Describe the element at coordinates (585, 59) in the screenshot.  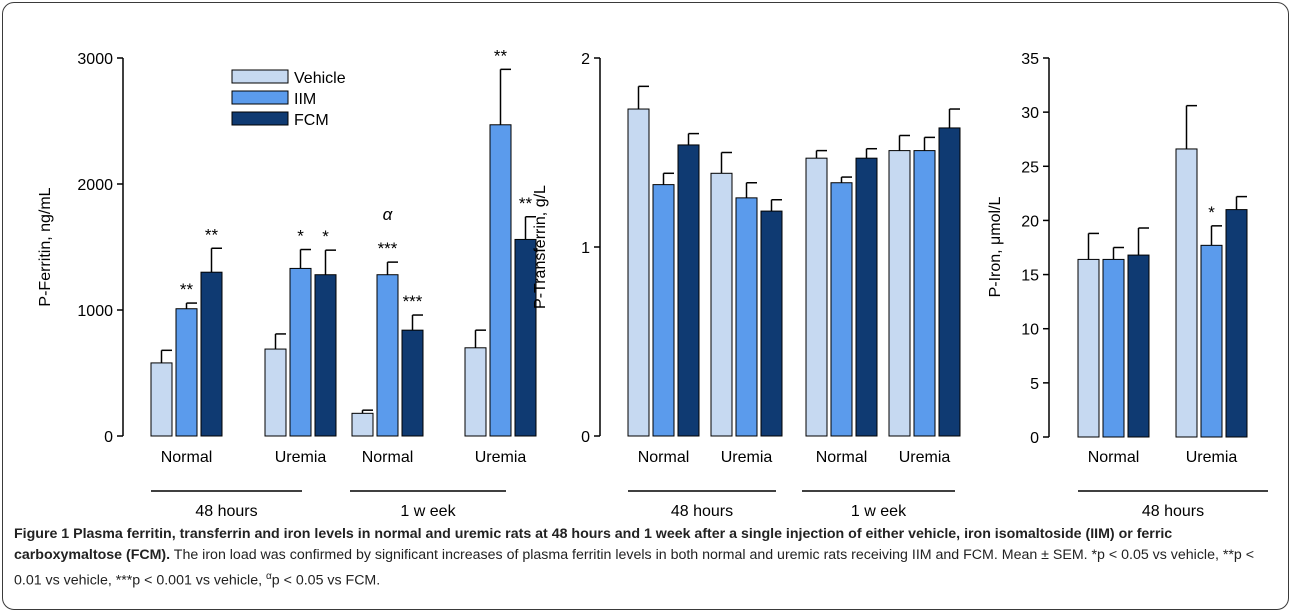
I see `y-tick-label: 2` at that location.